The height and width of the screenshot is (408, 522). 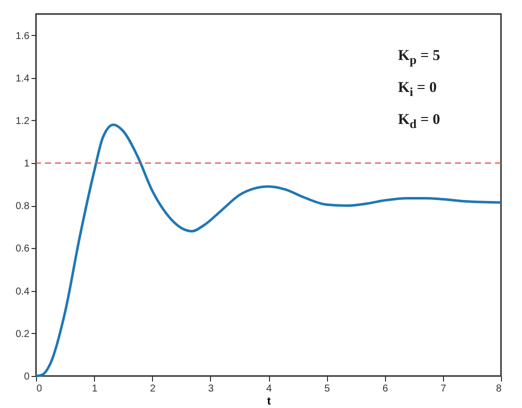 What do you see at coordinates (23, 292) in the screenshot?
I see `y-tick-label: 0.4` at bounding box center [23, 292].